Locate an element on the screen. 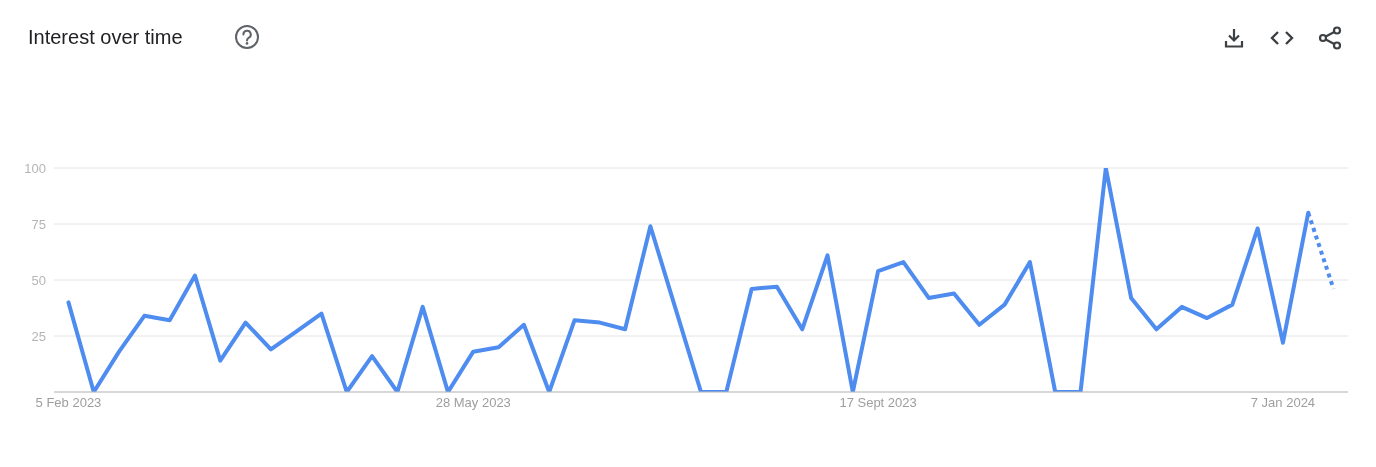  y-tick-label: 25 is located at coordinates (38, 336).